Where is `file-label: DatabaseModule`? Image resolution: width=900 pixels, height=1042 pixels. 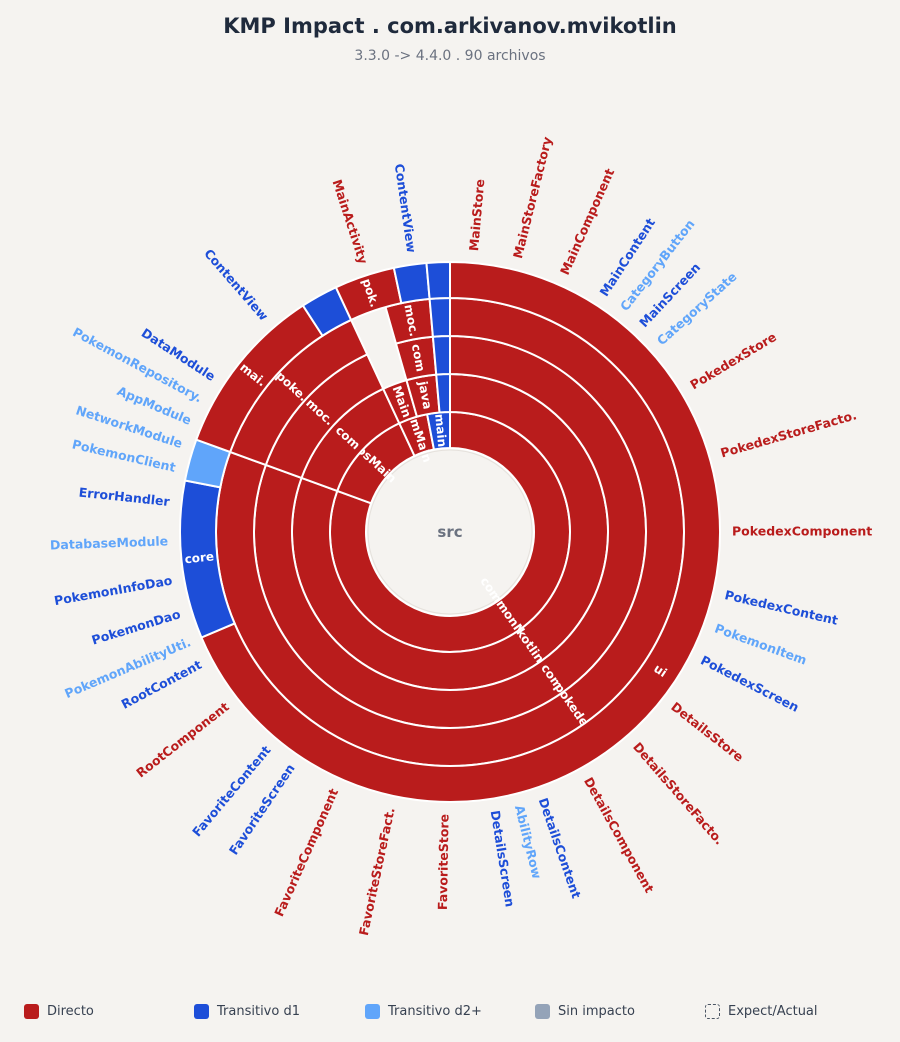 file-label: DatabaseModule is located at coordinates (109, 542).